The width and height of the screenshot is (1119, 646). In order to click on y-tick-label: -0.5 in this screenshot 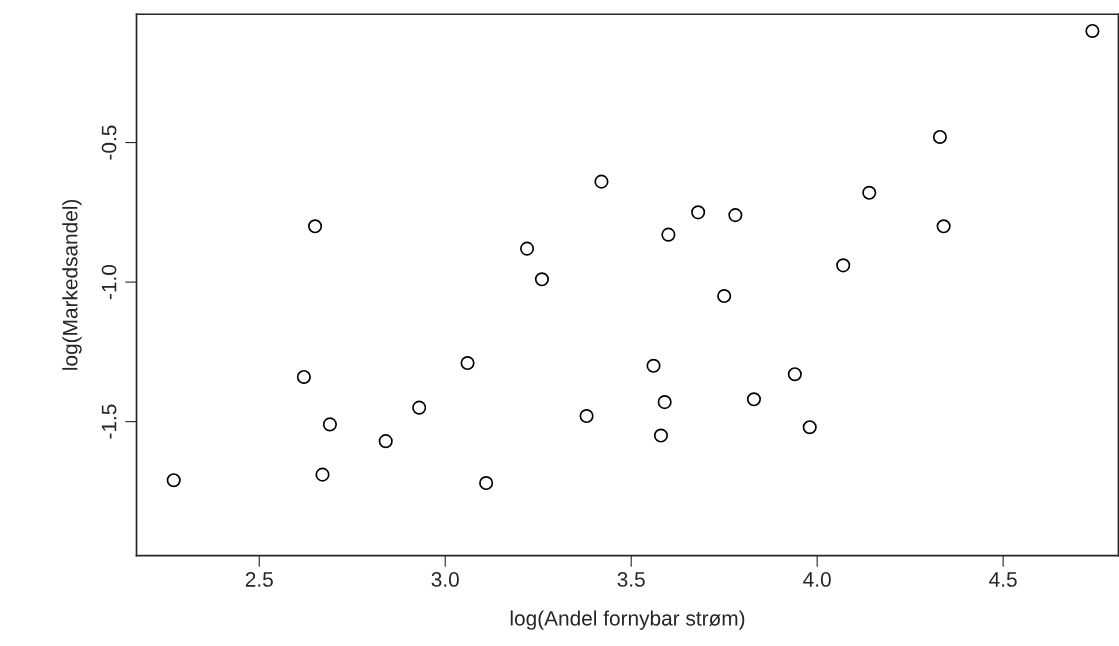, I will do `click(109, 142)`.